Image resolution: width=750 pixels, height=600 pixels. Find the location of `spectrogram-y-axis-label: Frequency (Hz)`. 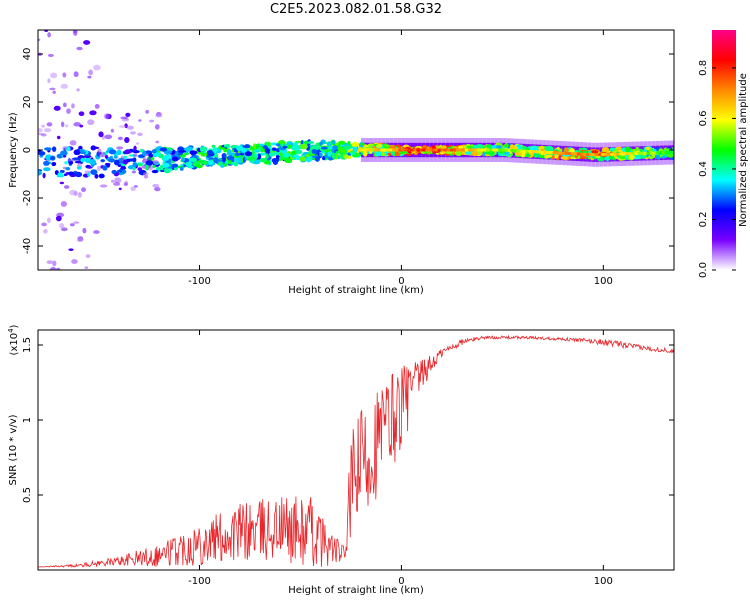

spectrogram-y-axis-label: Frequency (Hz) is located at coordinates (13, 150).